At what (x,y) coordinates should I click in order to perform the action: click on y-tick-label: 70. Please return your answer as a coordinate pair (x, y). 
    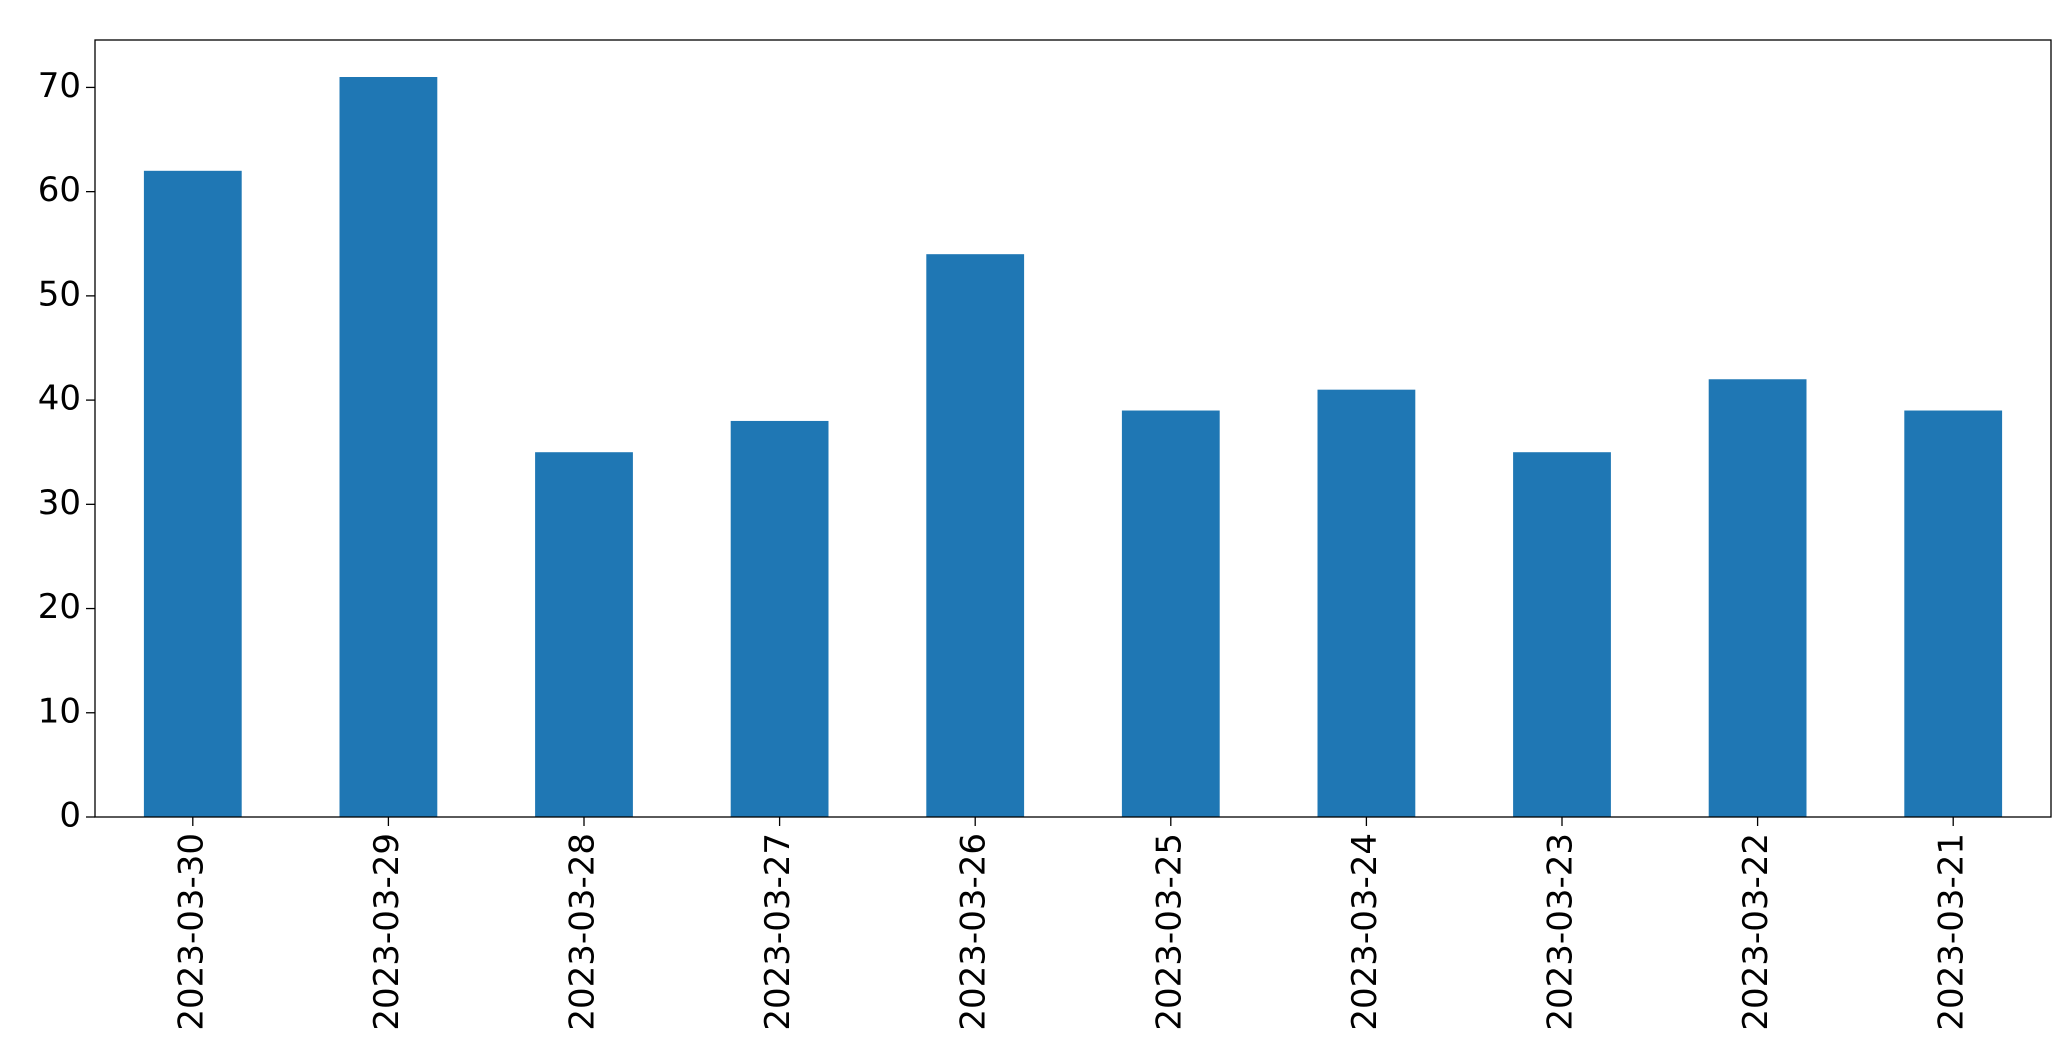
    Looking at the image, I should click on (59, 86).